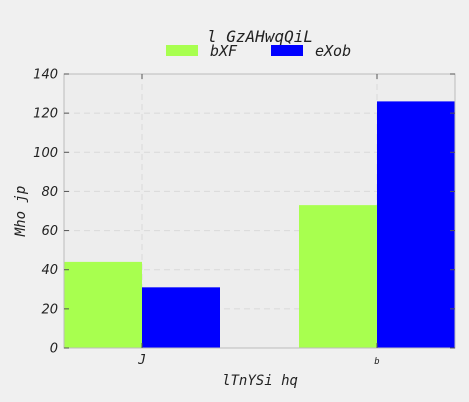  I want to click on y-tick-label: 0, so click(54, 349).